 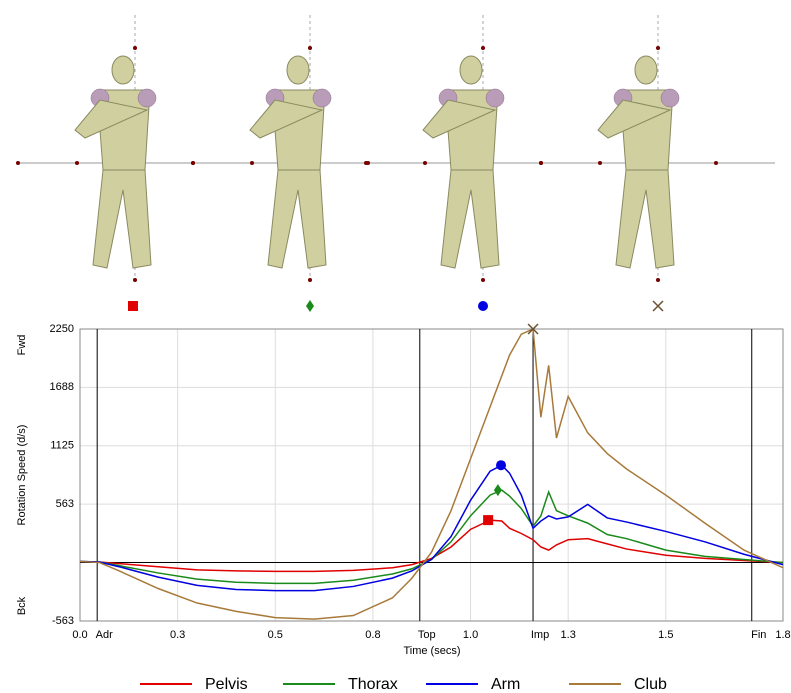 What do you see at coordinates (65, 504) in the screenshot?
I see `y-tick-label: 563` at bounding box center [65, 504].